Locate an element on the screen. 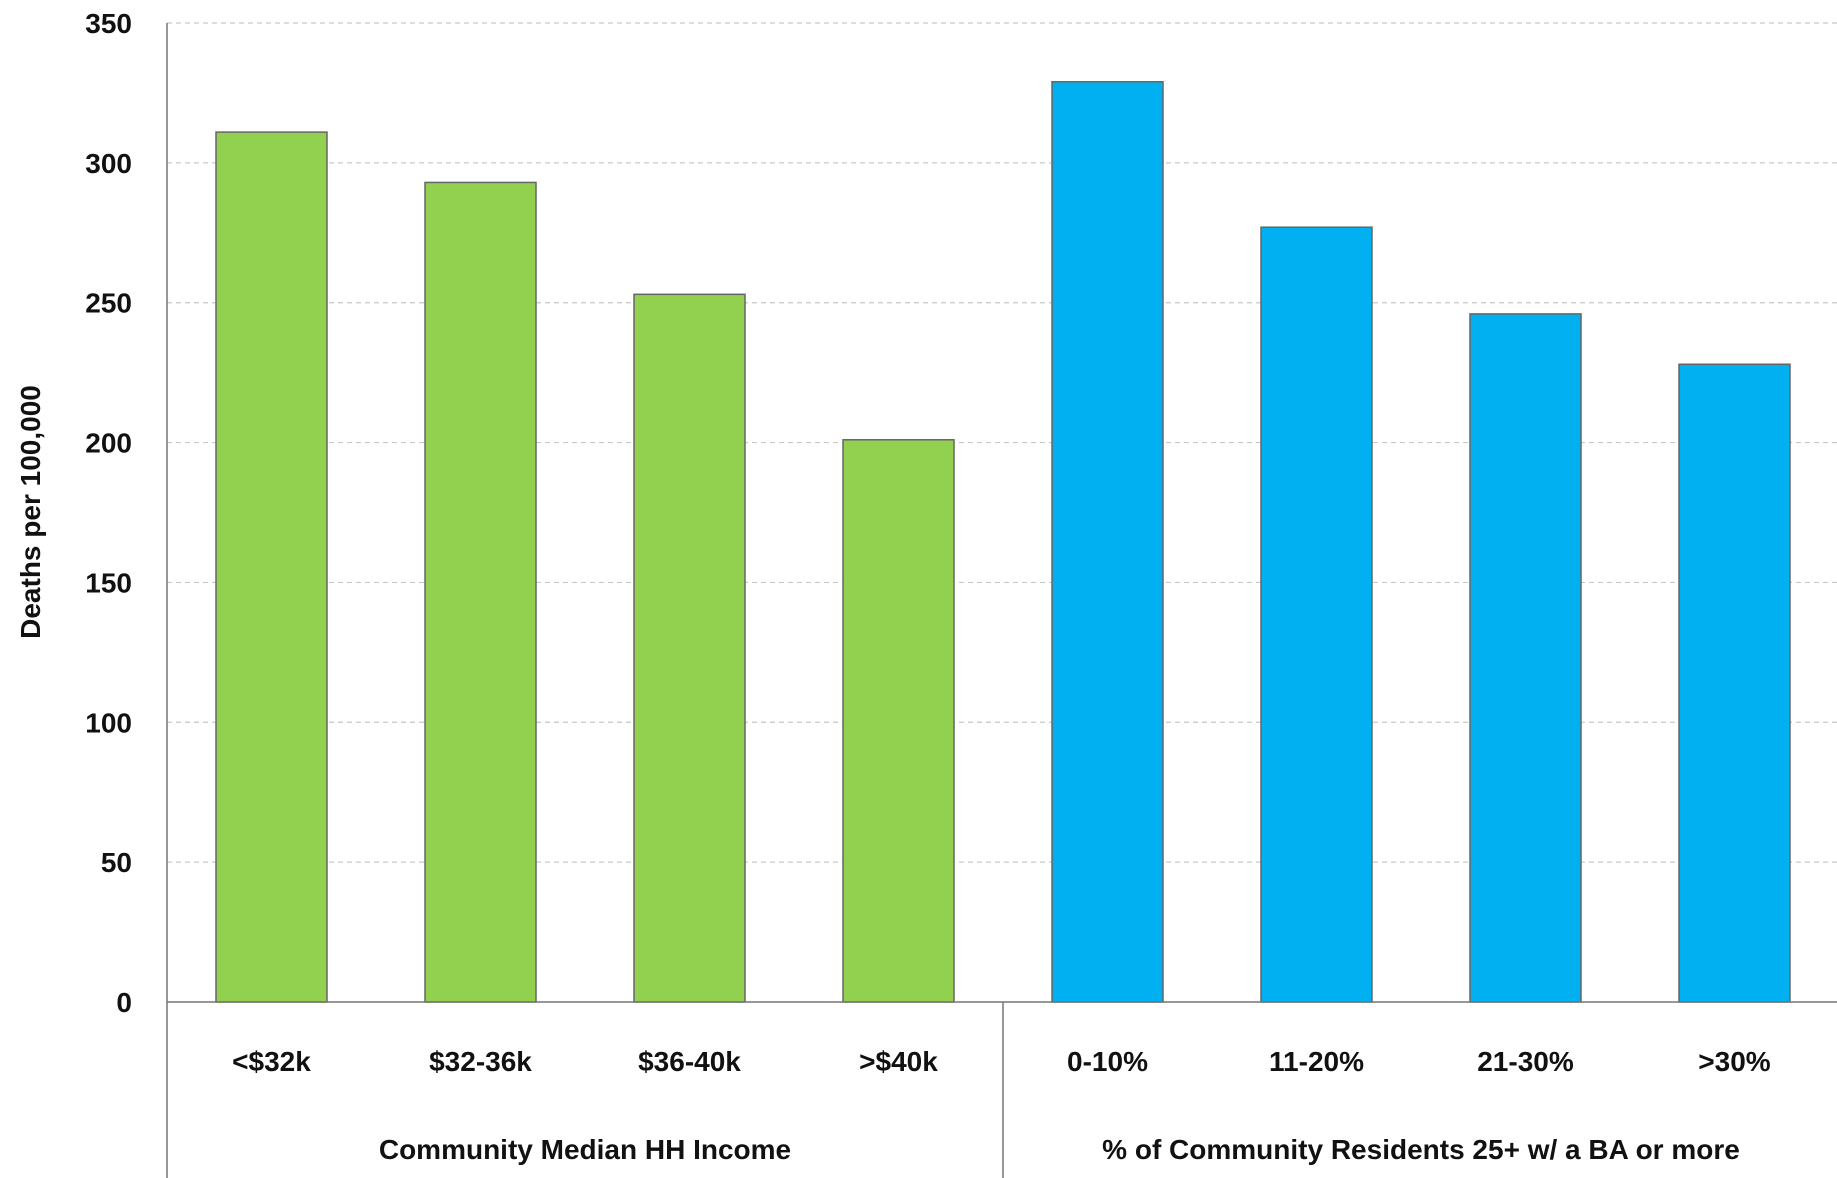 This screenshot has width=1837, height=1178. category-label: $36-40k is located at coordinates (689, 1061).